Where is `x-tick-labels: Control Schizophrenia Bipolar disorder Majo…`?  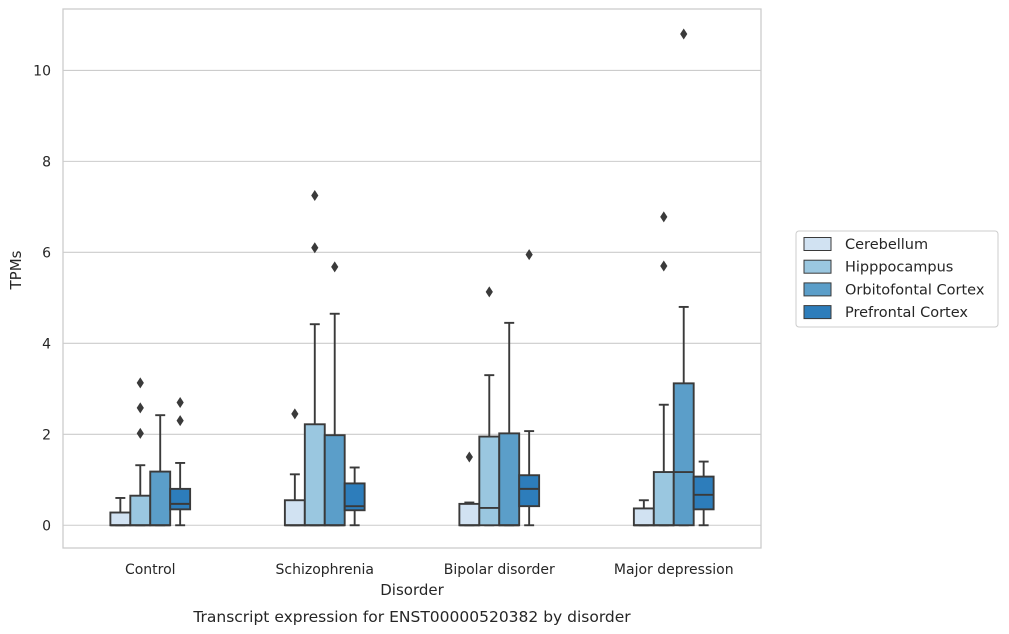 x-tick-labels: Control Schizophrenia Bipolar disorder Majo… is located at coordinates (429, 570).